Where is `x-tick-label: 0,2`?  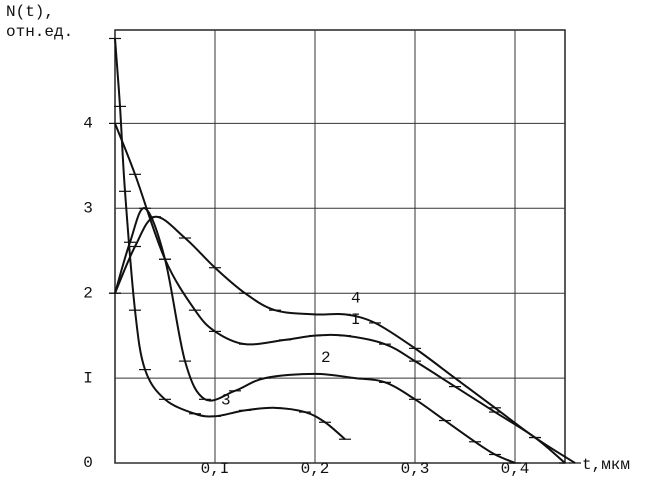
x-tick-label: 0,2 is located at coordinates (315, 469).